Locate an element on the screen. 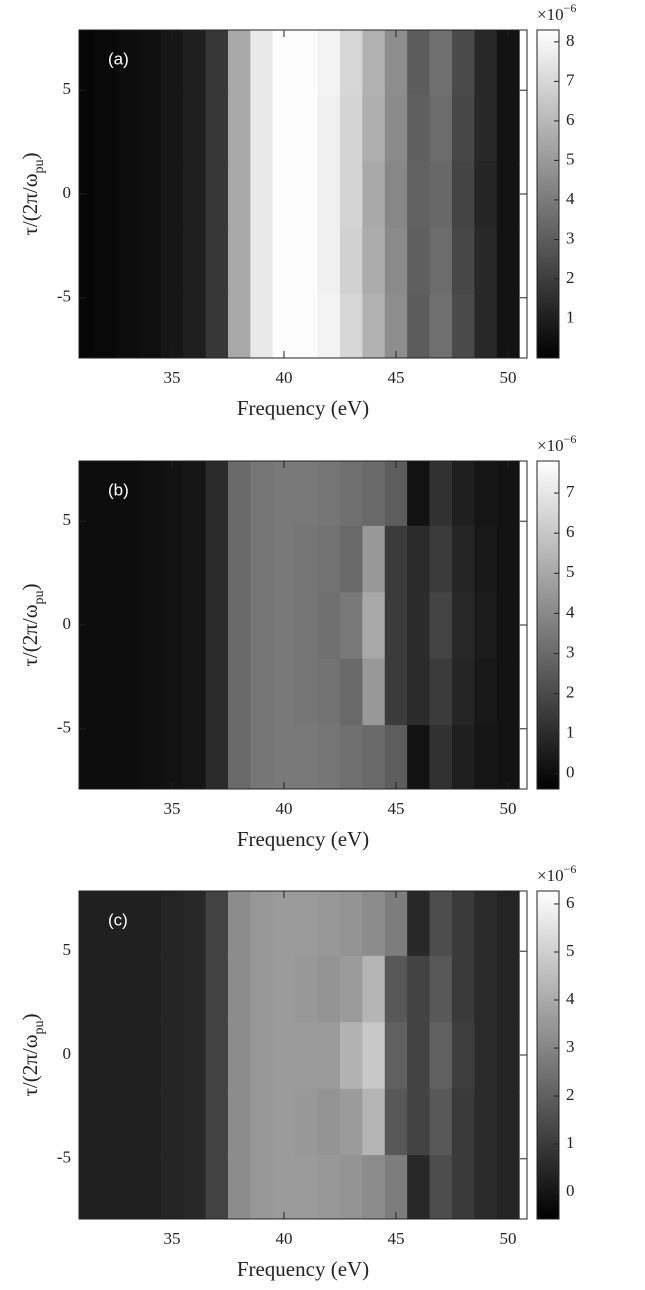  colorbar-tick-label: 8 is located at coordinates (570, 40).